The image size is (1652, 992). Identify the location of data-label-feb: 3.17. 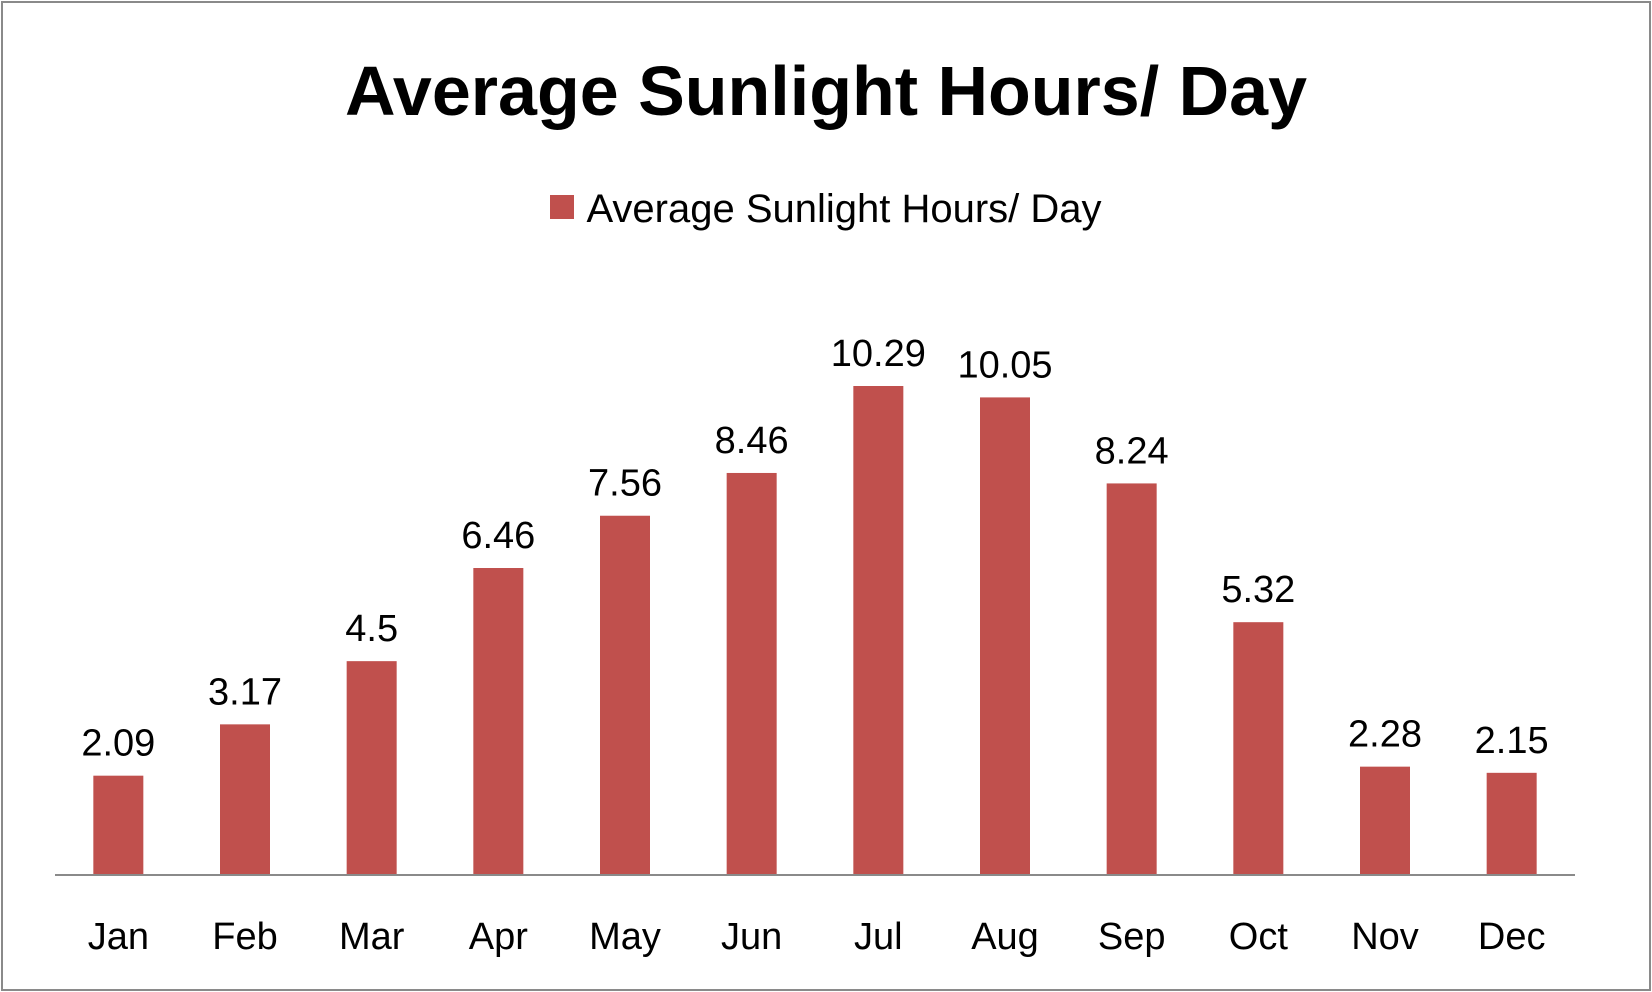
(245, 692).